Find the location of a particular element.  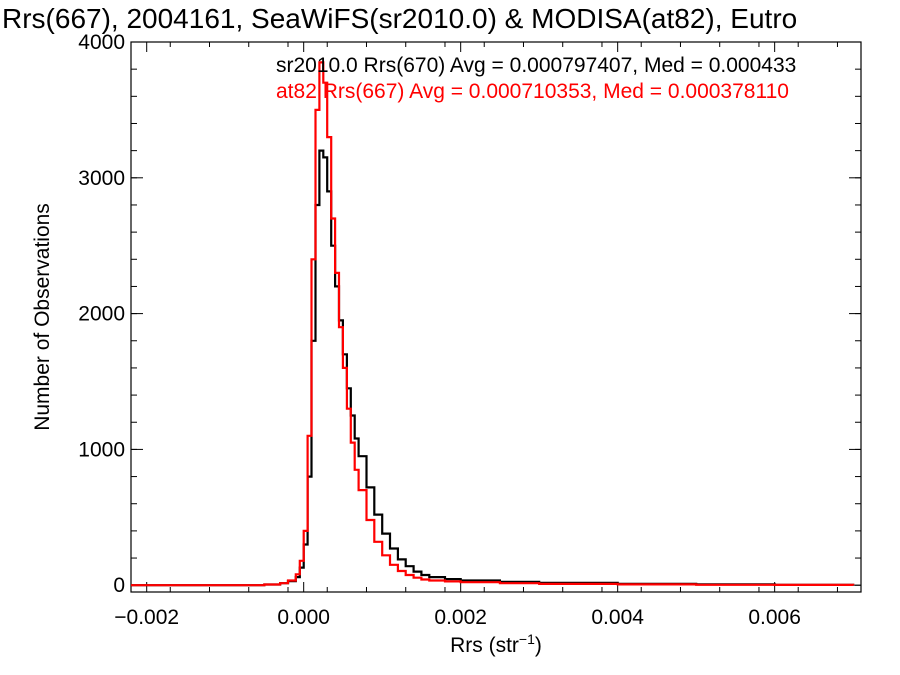

x-tick-label: 0.006 is located at coordinates (774, 617).